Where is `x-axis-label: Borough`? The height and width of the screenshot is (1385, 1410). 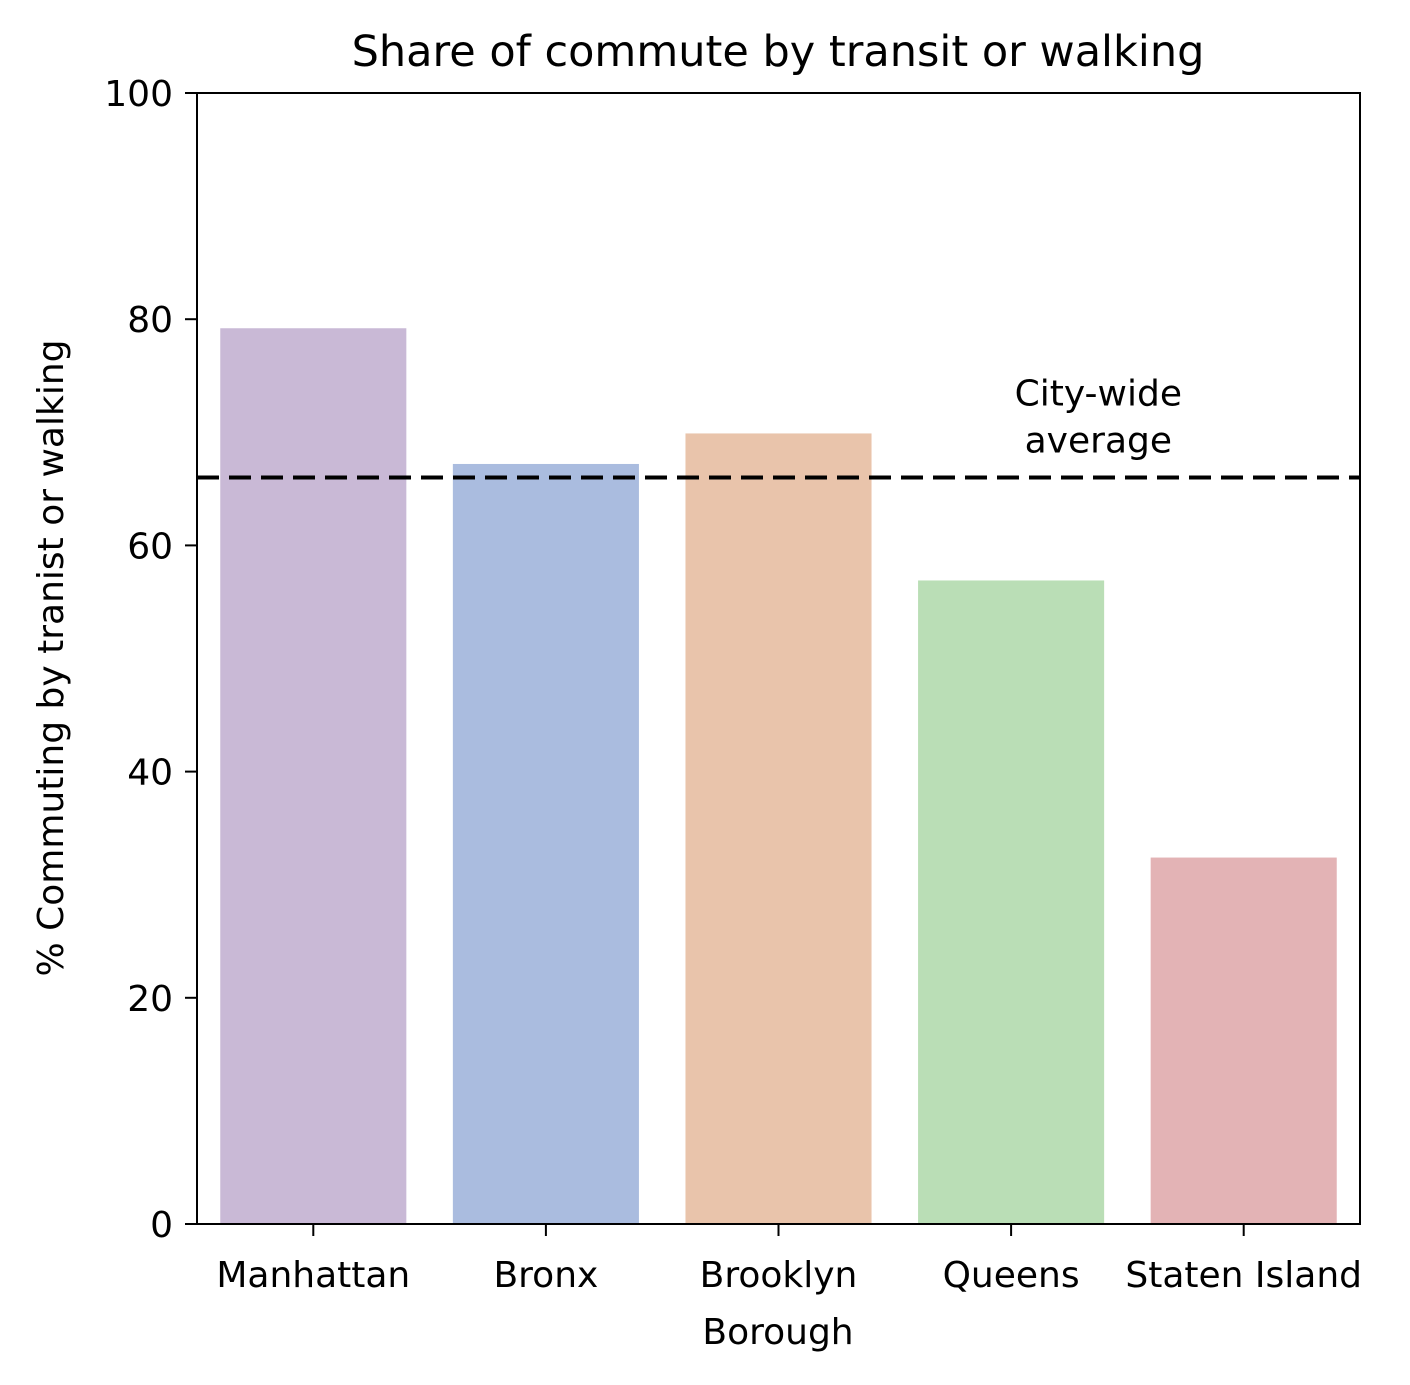
x-axis-label: Borough is located at coordinates (777, 1332).